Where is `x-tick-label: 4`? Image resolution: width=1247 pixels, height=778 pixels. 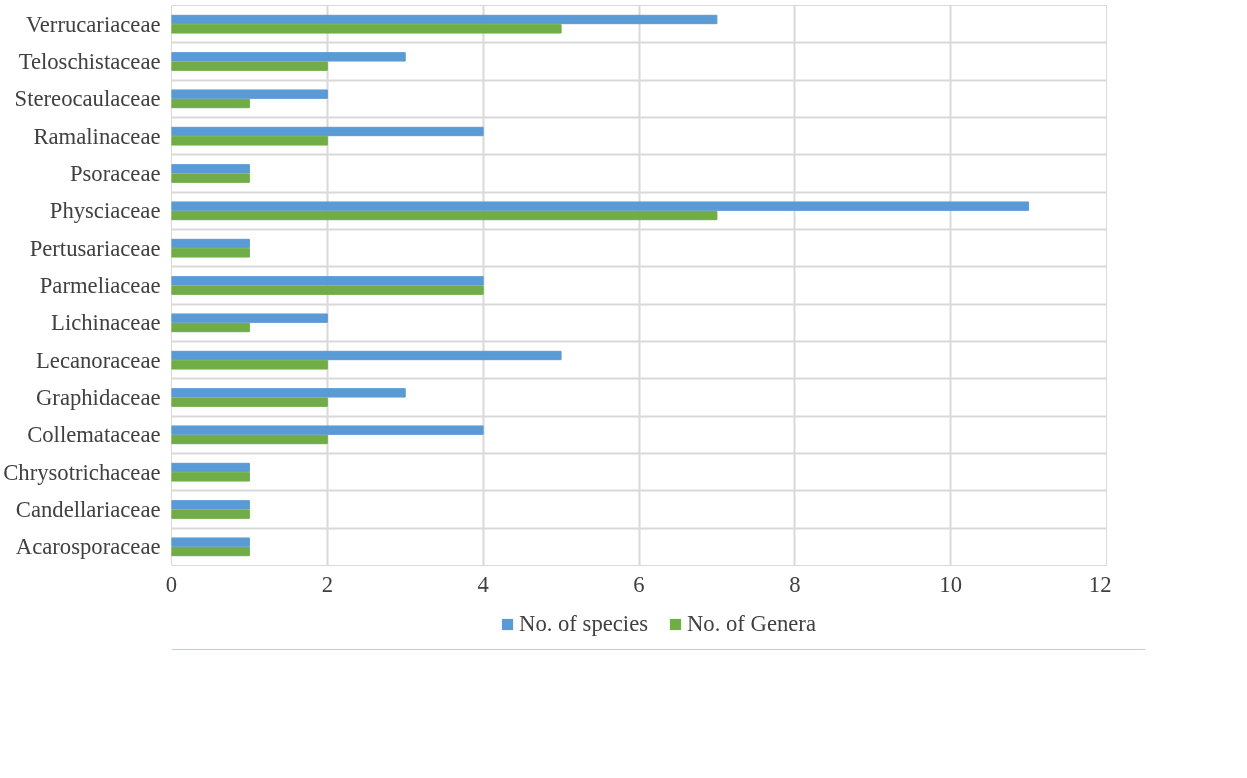
x-tick-label: 4 is located at coordinates (483, 584).